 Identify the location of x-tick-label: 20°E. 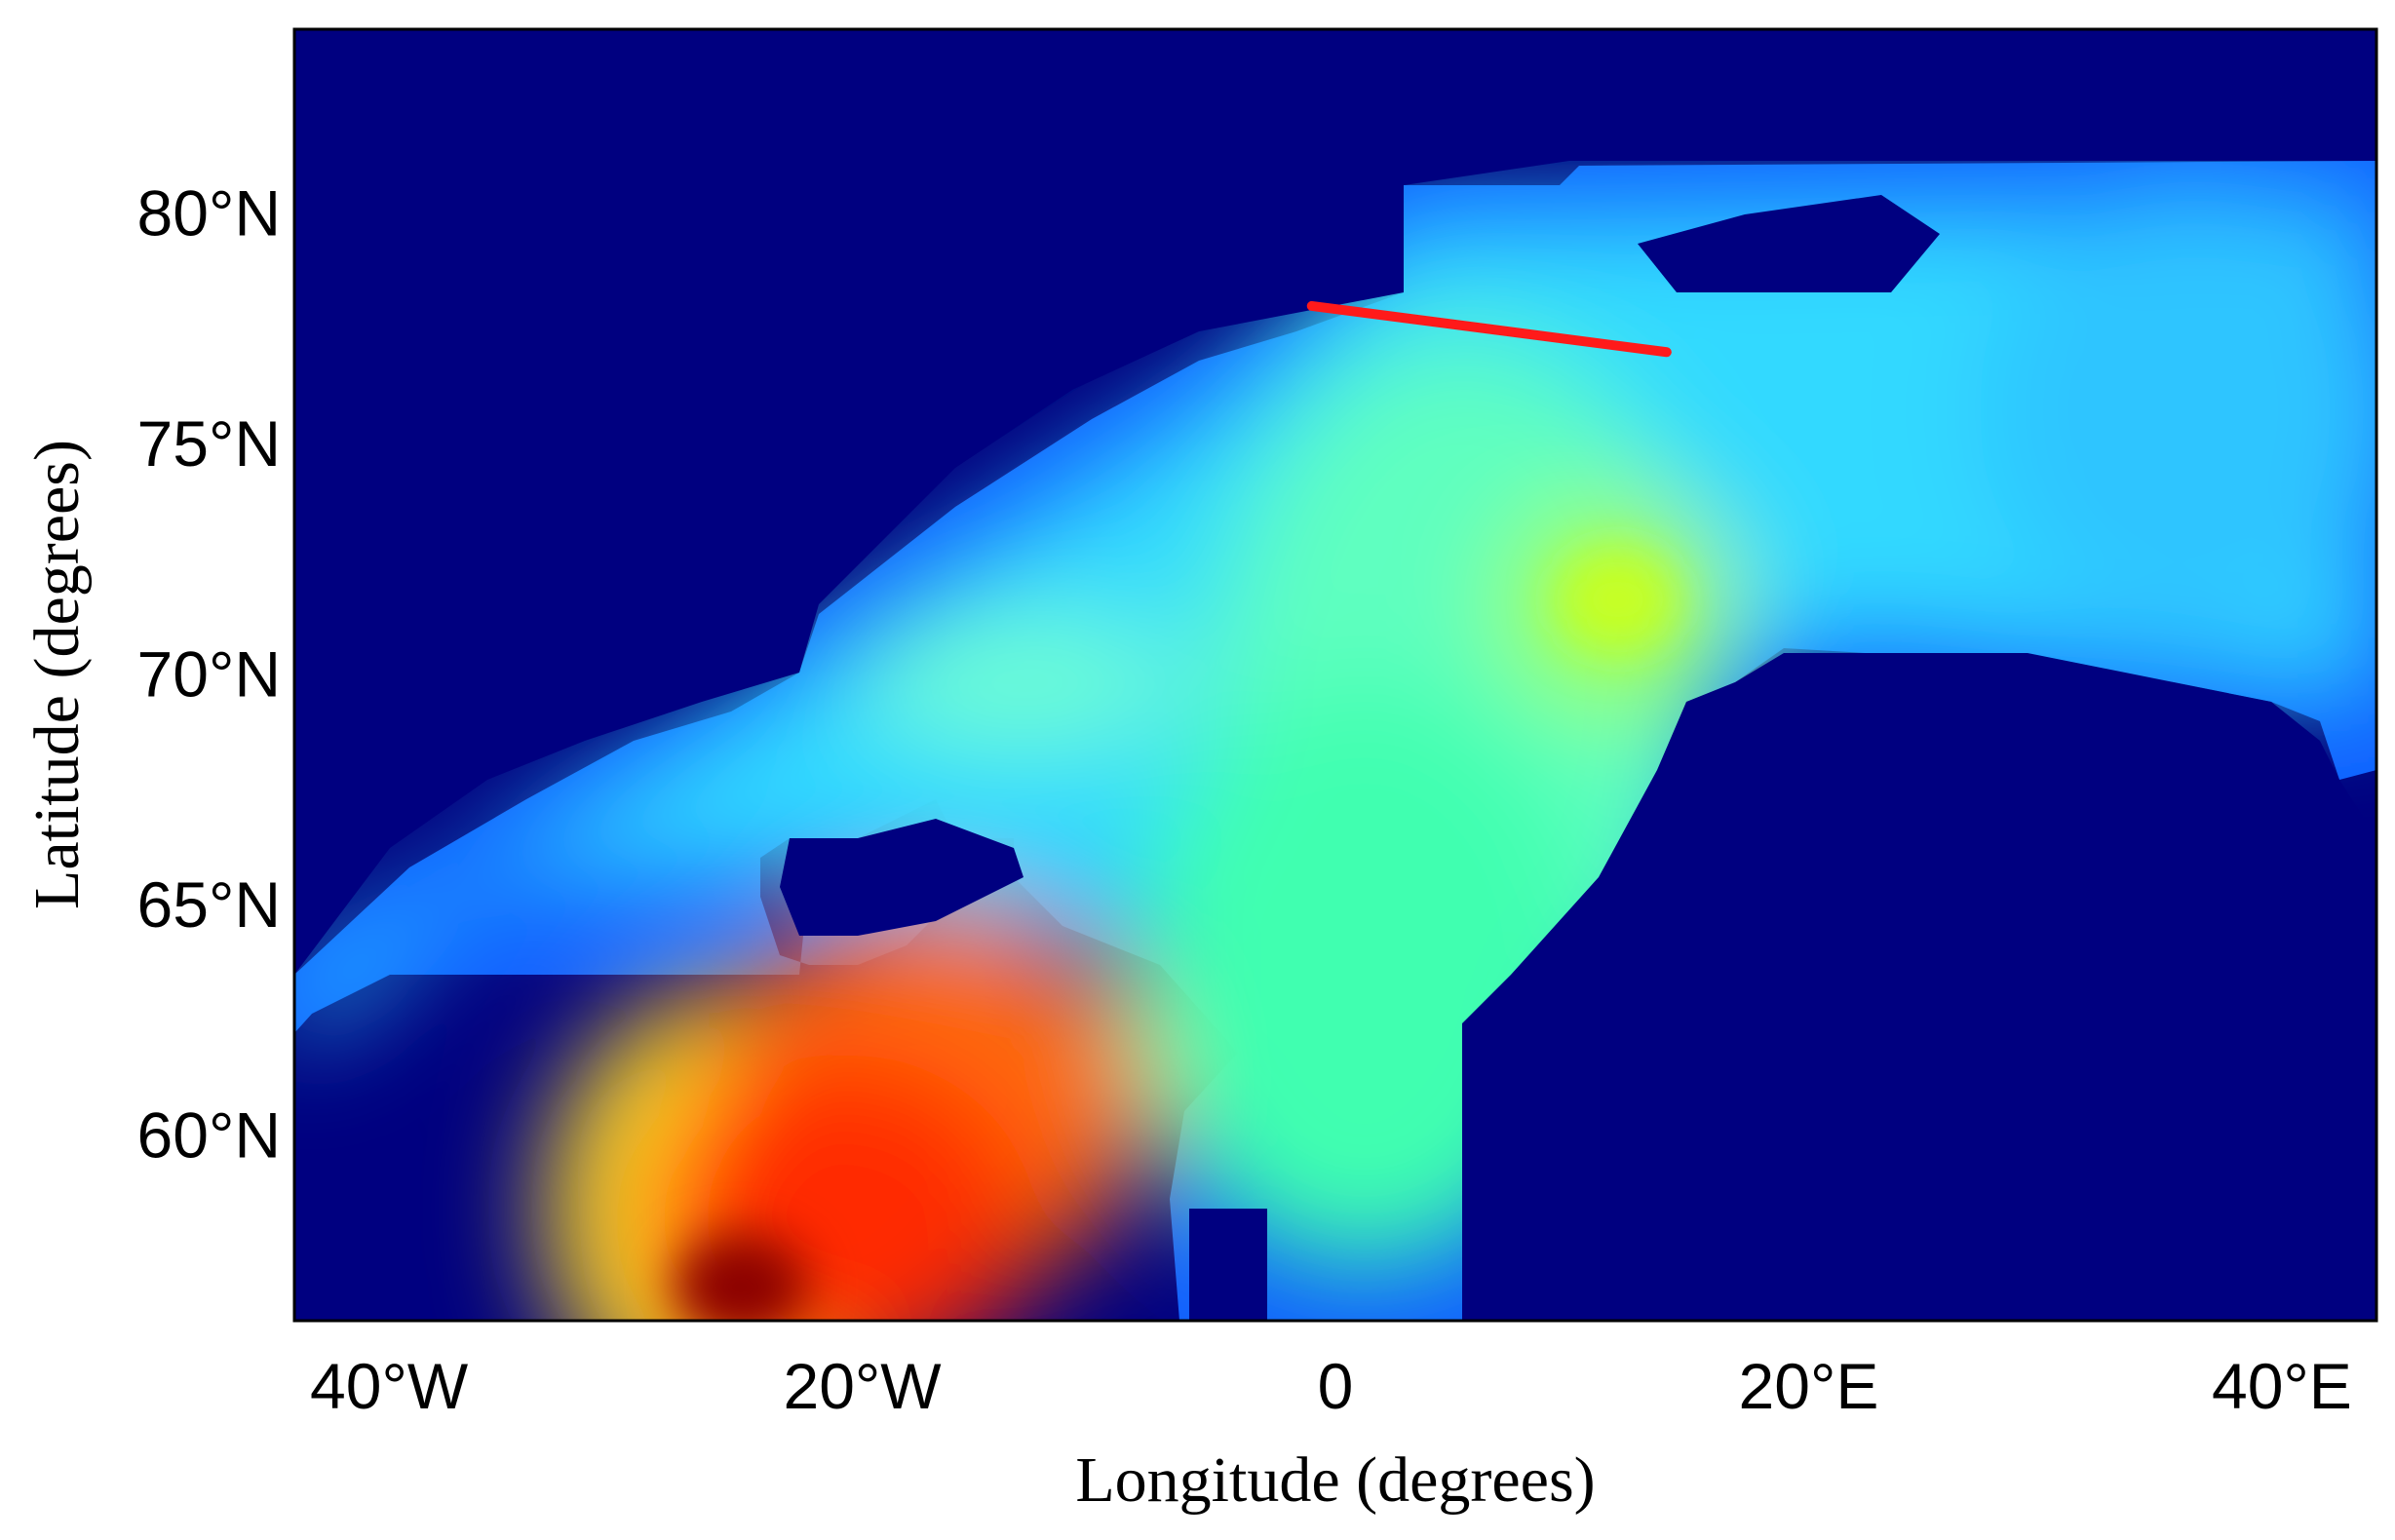
(1809, 1386).